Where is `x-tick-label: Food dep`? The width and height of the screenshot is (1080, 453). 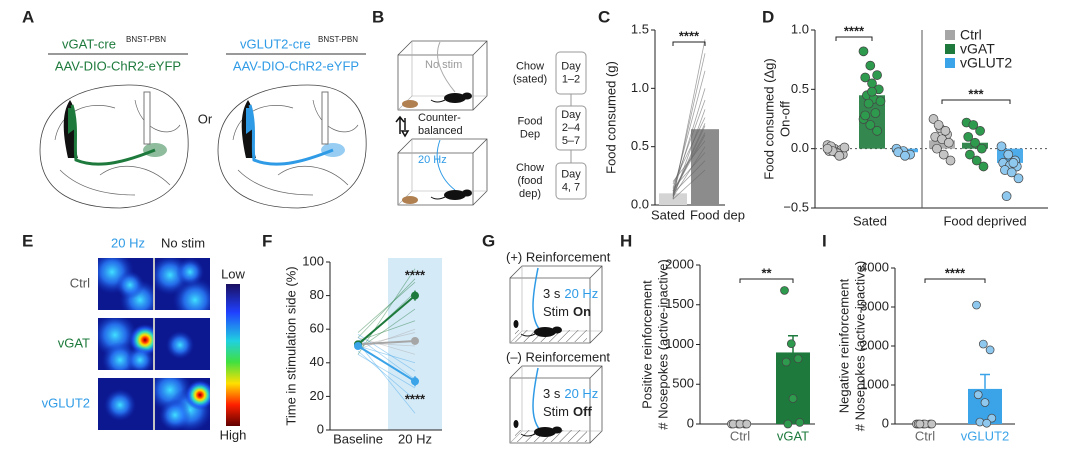
x-tick-label: Food dep is located at coordinates (717, 214).